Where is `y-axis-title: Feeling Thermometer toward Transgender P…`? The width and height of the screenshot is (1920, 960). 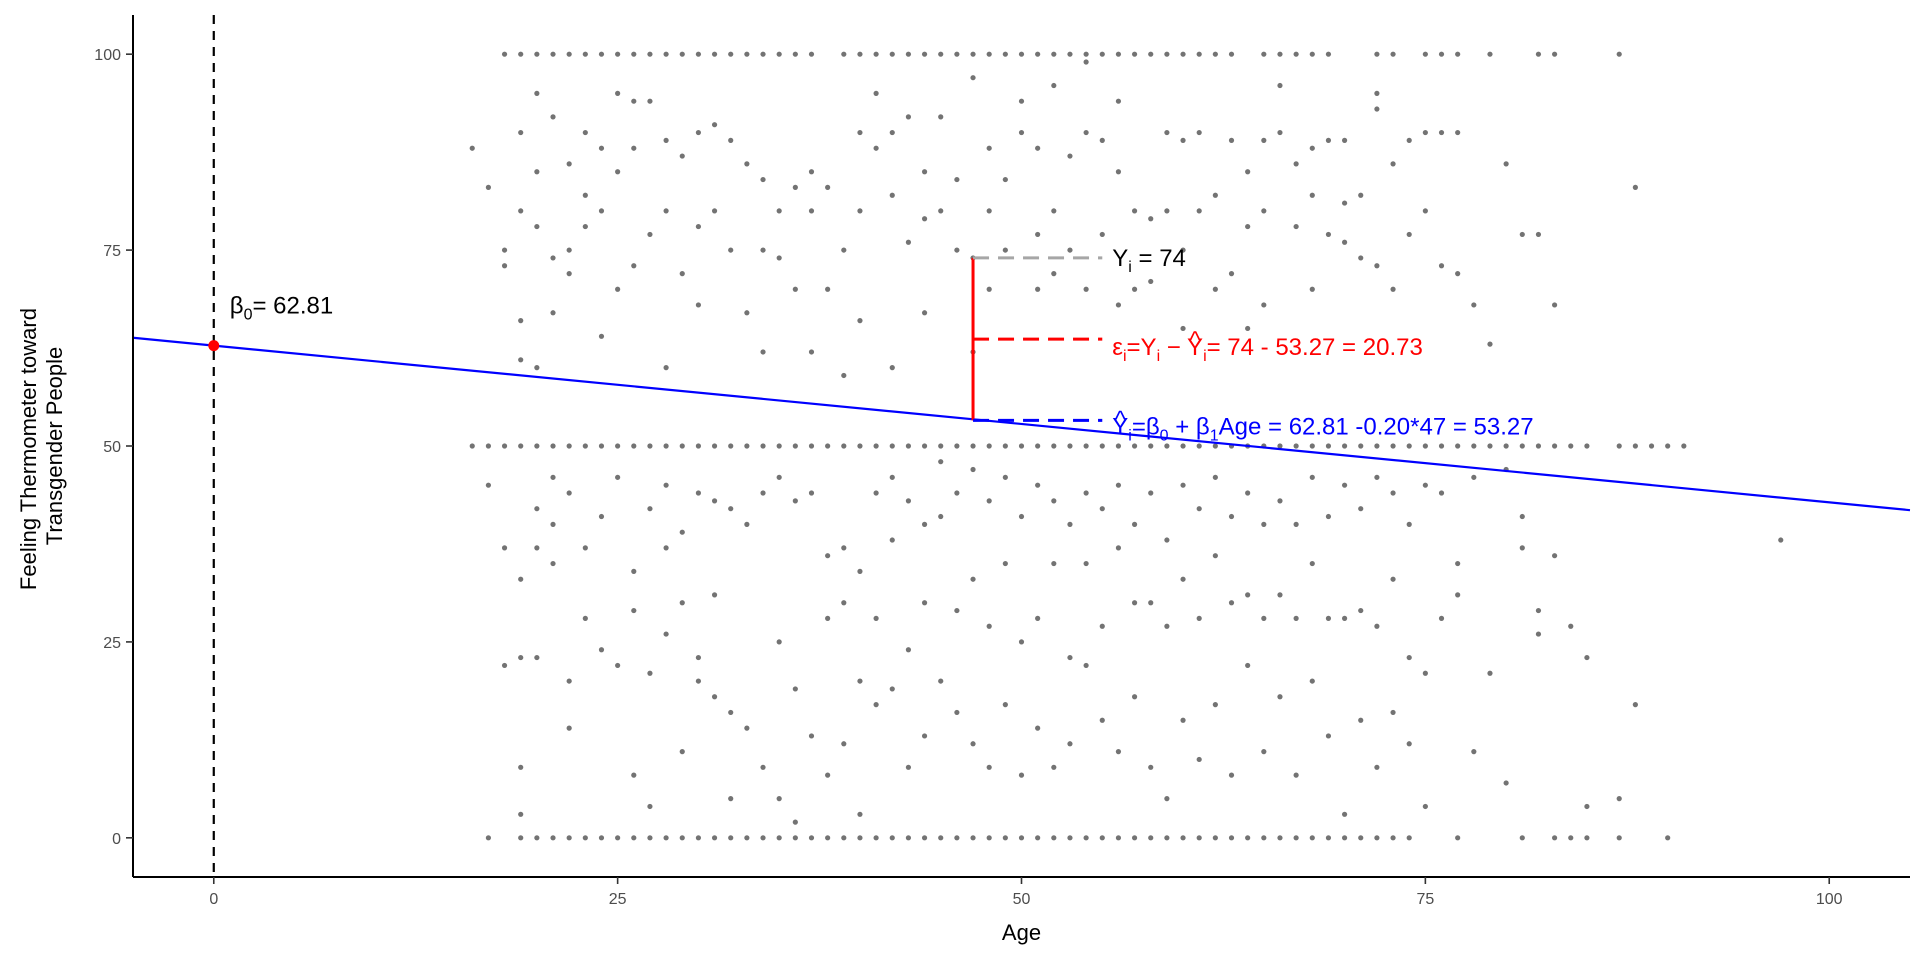
y-axis-title: Feeling Thermometer toward Transgender P… is located at coordinates (41, 446).